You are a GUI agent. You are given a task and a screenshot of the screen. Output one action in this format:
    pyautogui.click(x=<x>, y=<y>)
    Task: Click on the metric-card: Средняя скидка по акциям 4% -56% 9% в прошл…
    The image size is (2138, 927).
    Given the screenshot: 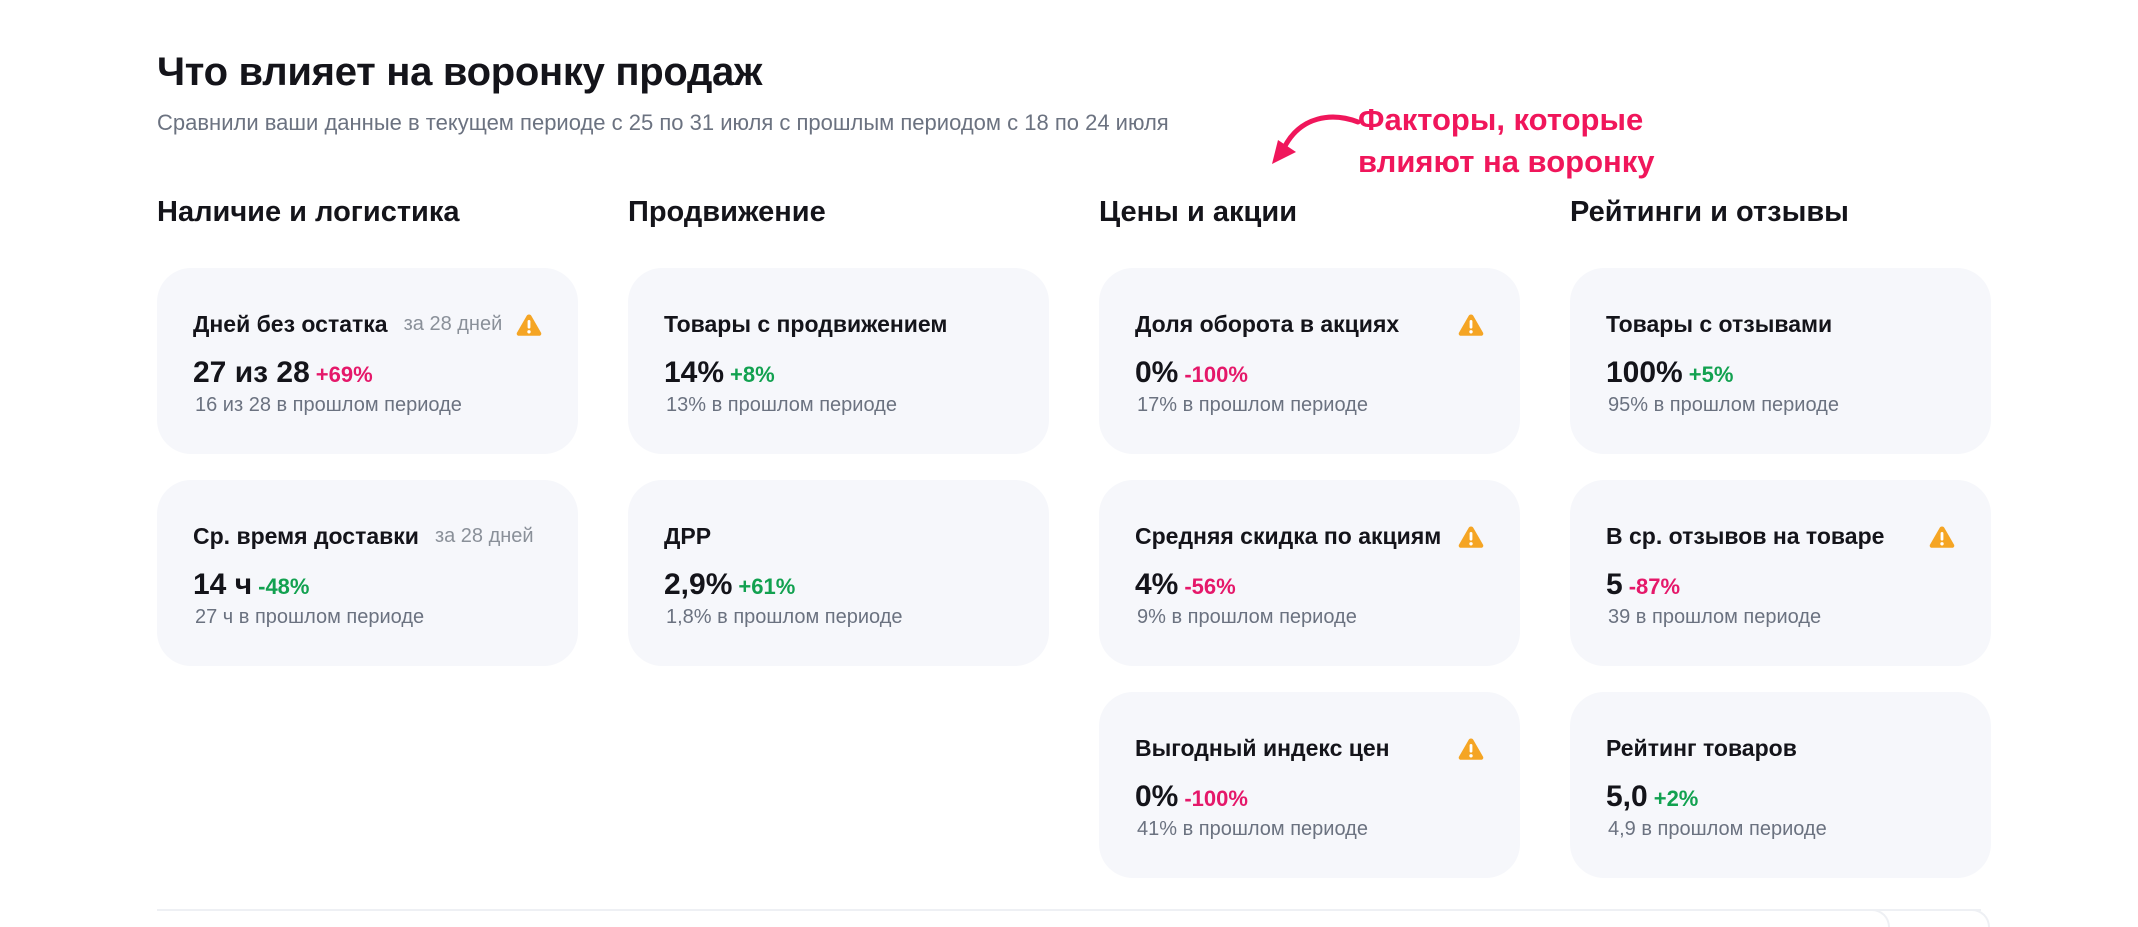 What is the action you would take?
    pyautogui.click(x=1309, y=573)
    